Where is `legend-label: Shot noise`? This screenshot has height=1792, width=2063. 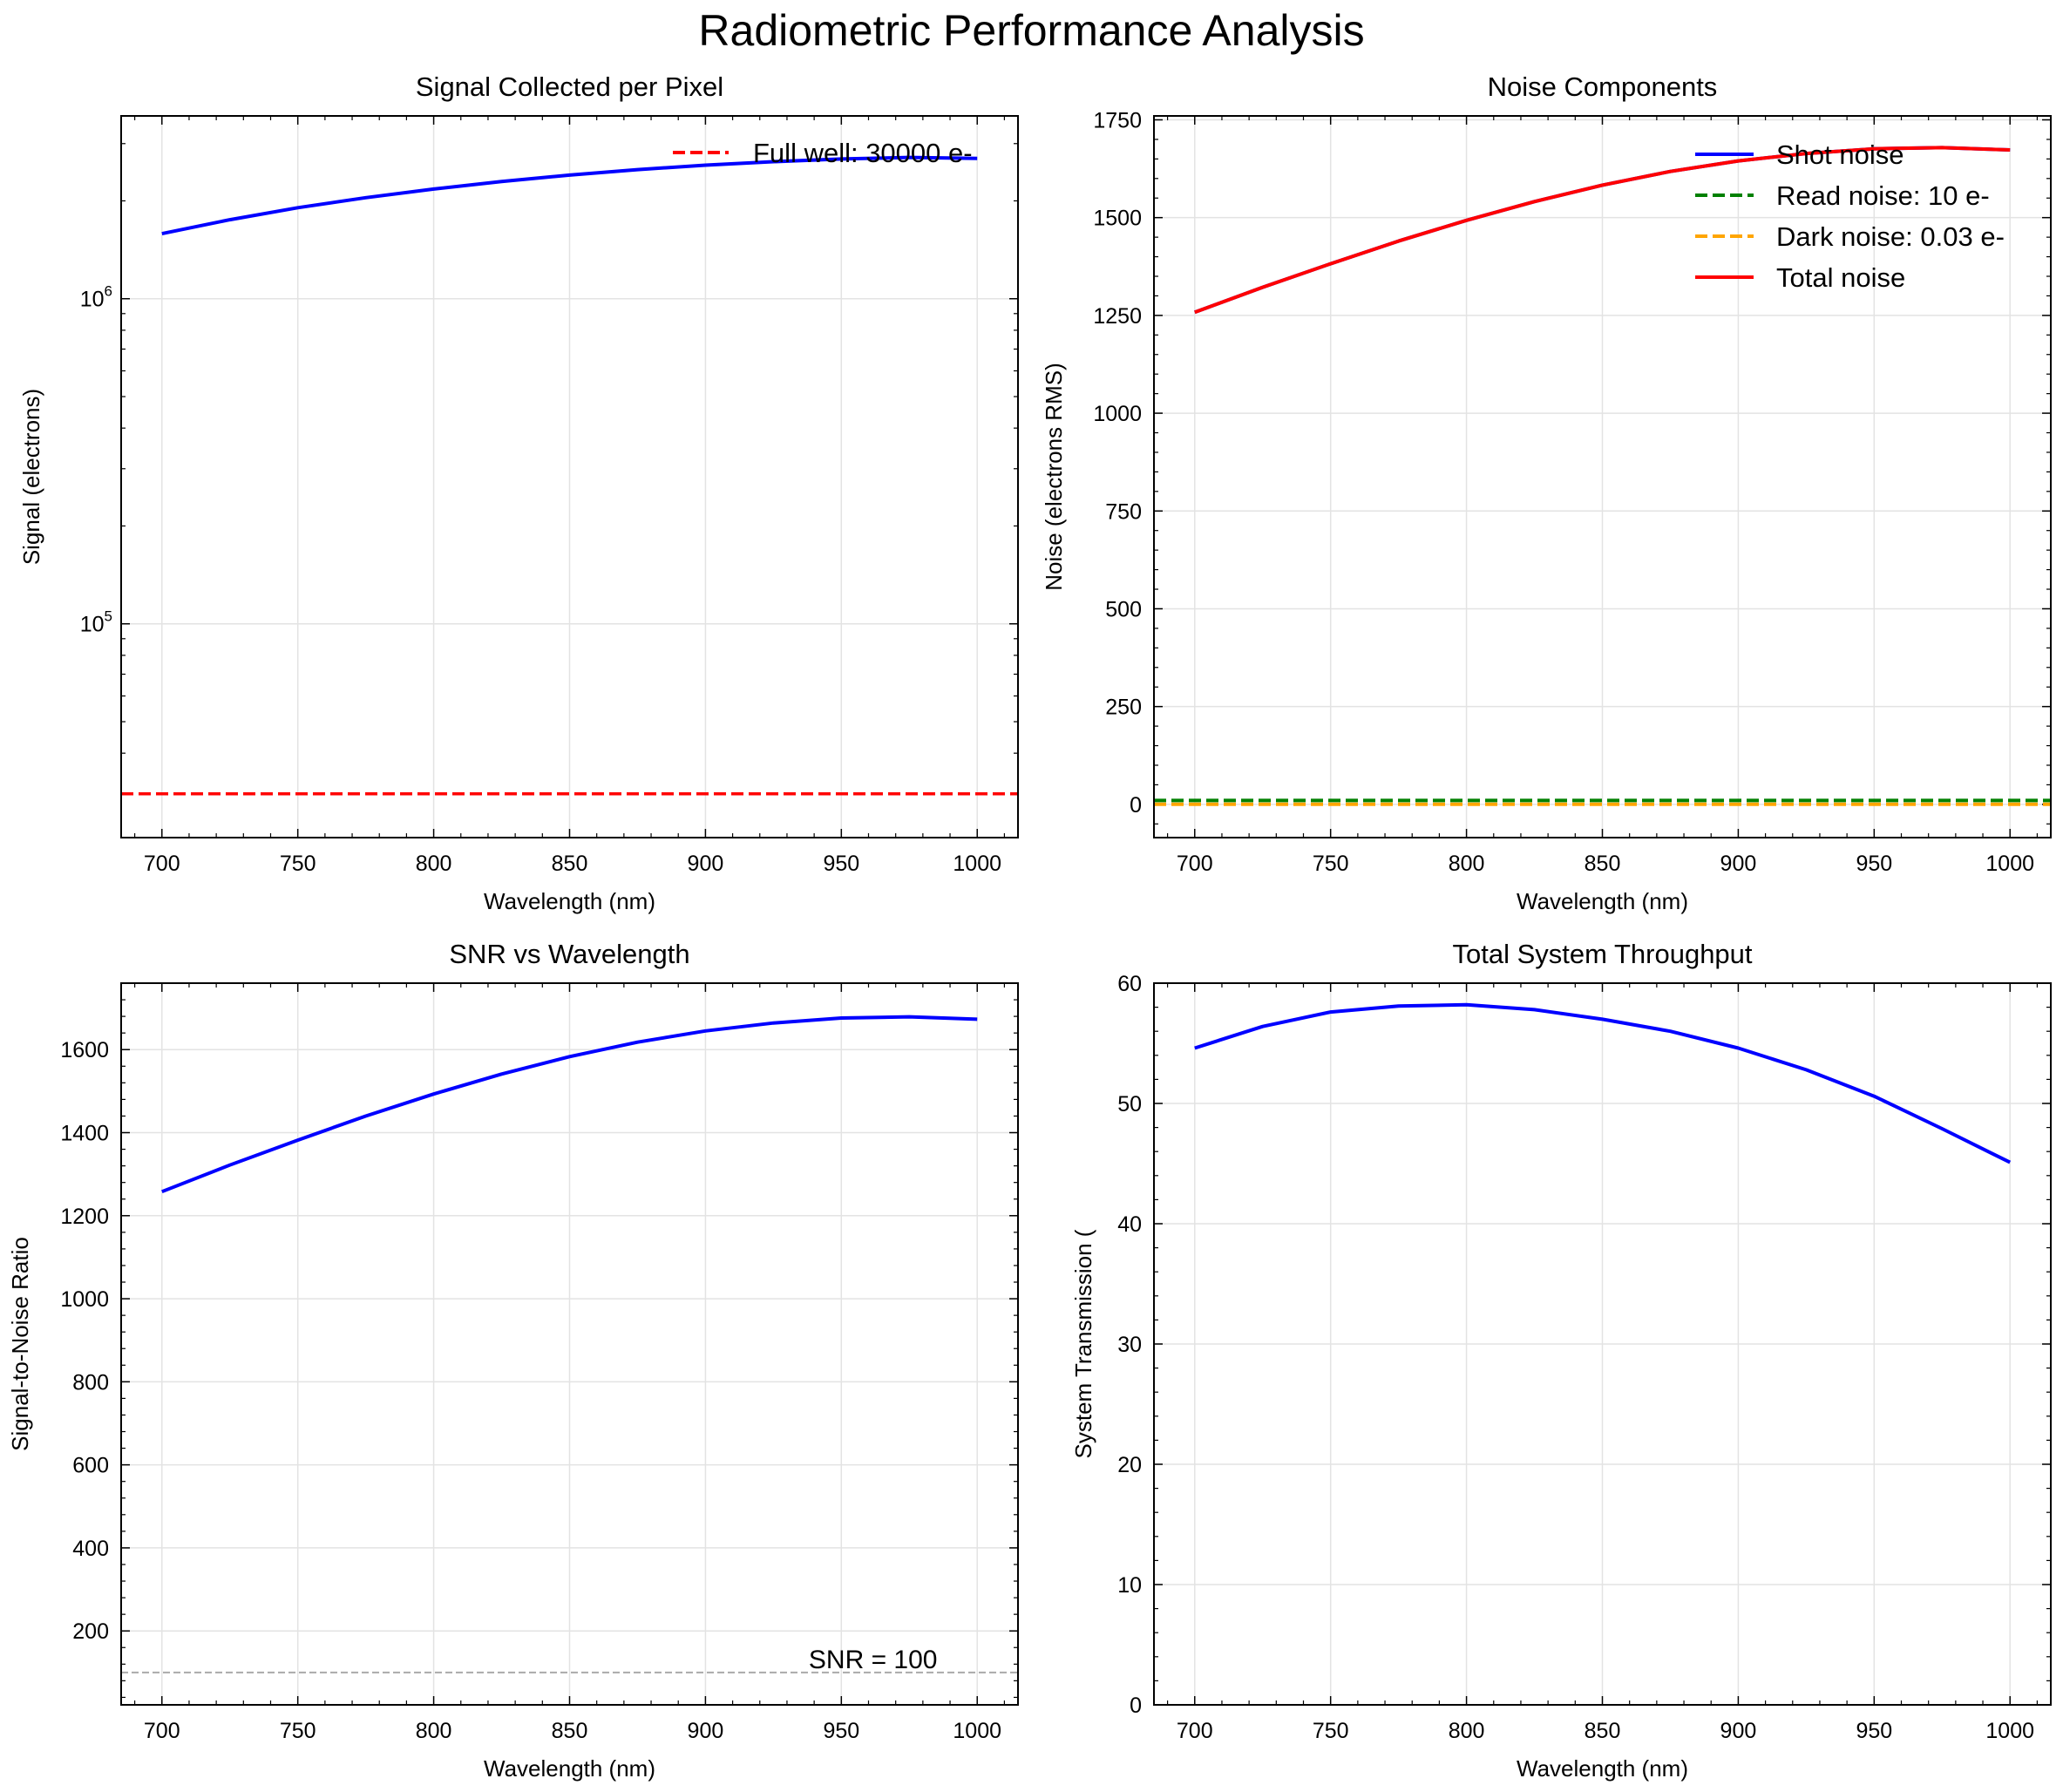
legend-label: Shot noise is located at coordinates (1840, 154).